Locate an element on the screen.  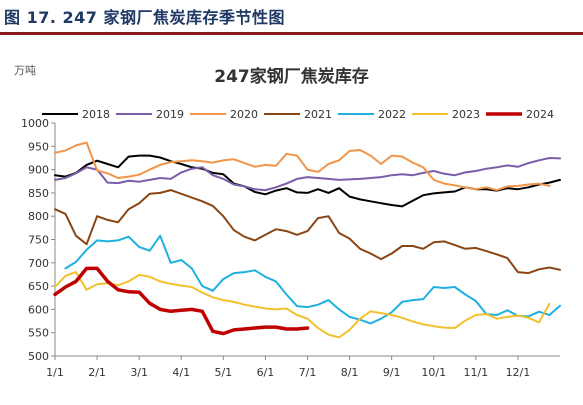
x-tick-label: 1/1 is located at coordinates (55, 372).